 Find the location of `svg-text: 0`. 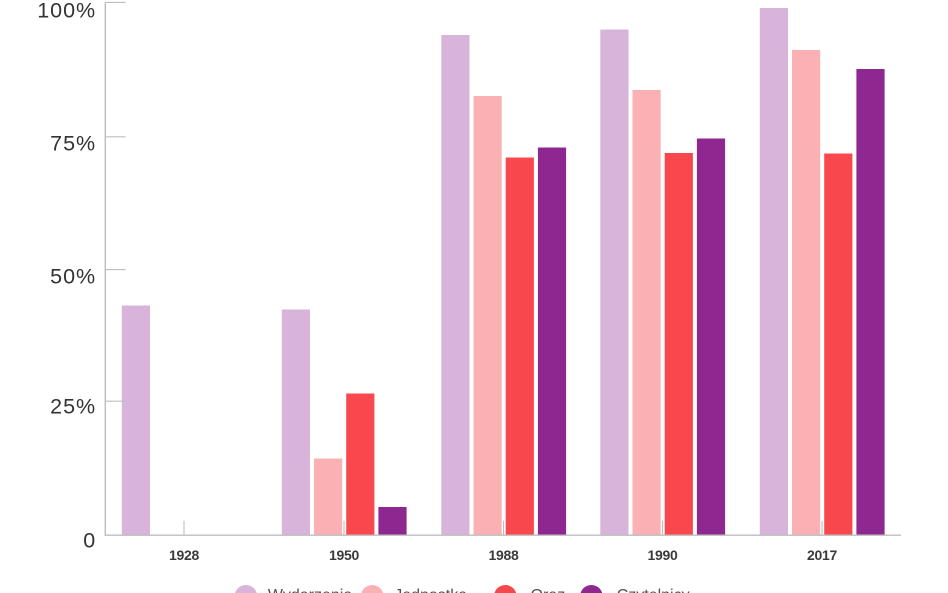

svg-text: 0 is located at coordinates (89, 540).